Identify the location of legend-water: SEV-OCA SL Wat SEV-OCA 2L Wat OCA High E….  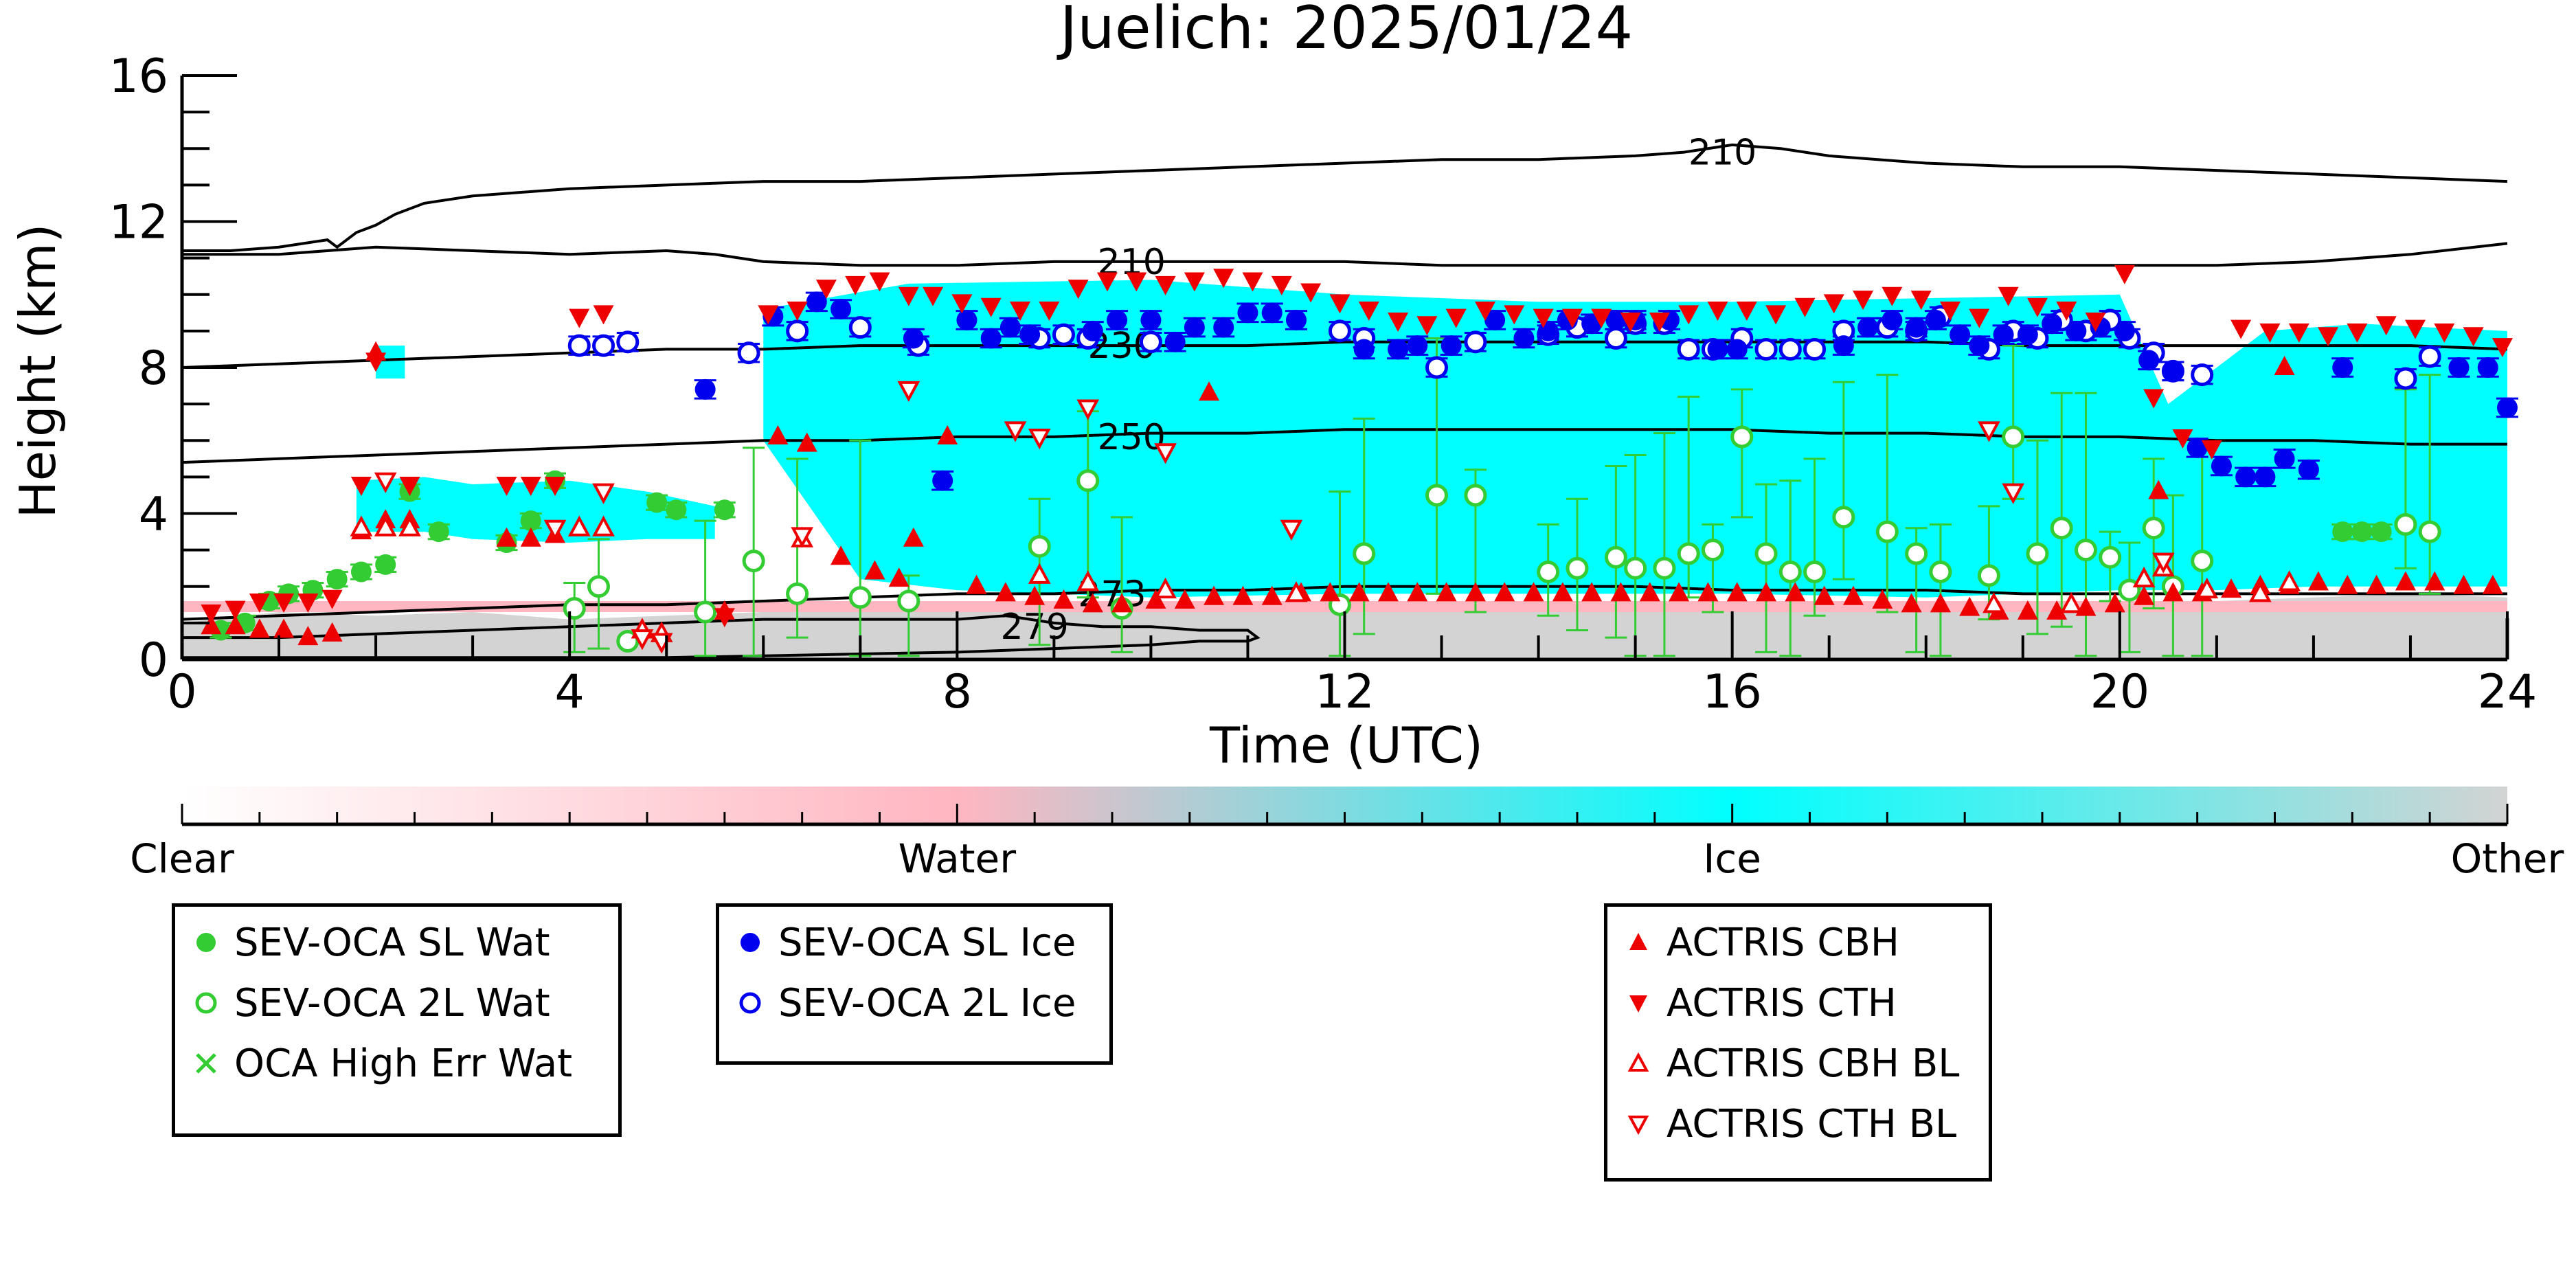
(397, 1020).